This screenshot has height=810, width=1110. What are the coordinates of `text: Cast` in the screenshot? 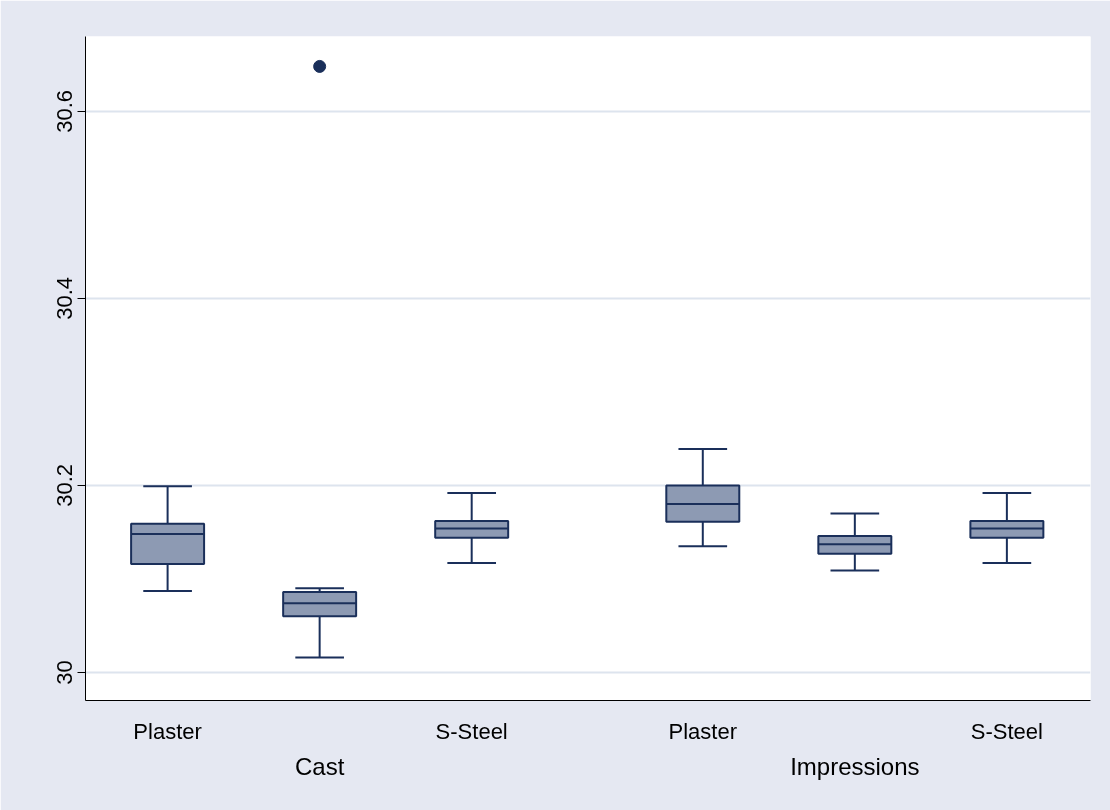 It's located at (319, 766).